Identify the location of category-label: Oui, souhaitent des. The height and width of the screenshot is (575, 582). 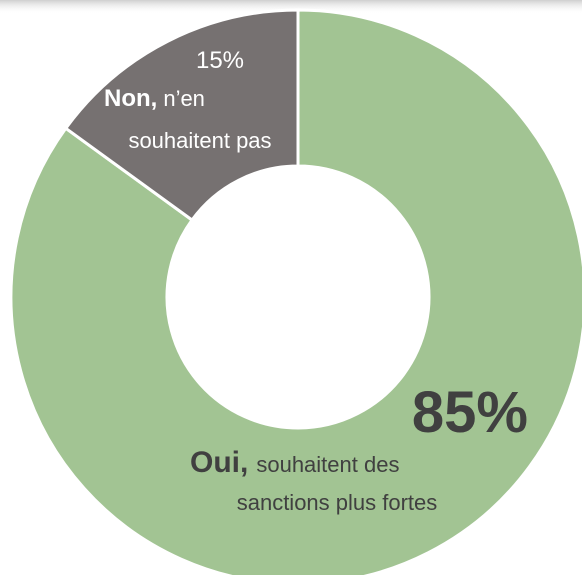
(294, 462).